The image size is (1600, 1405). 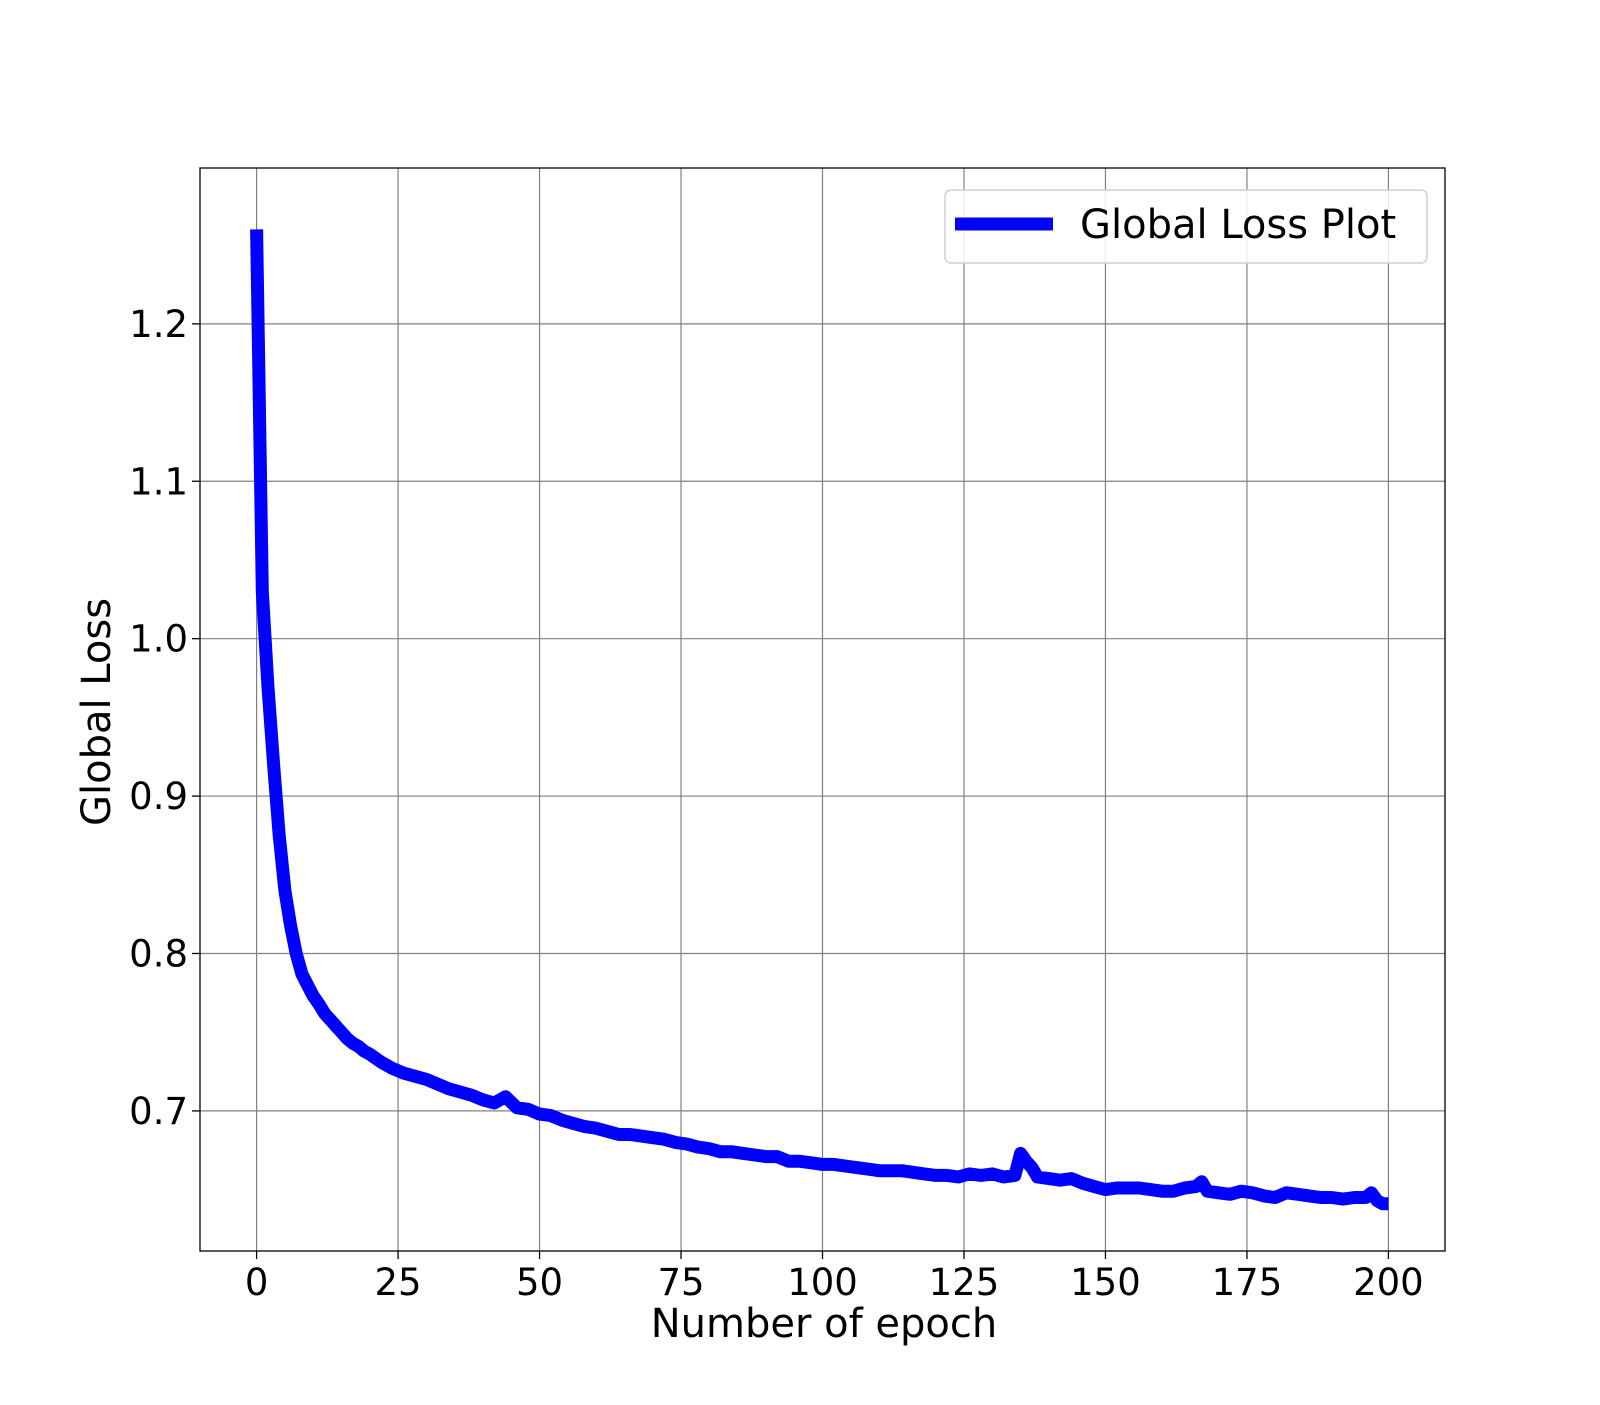 I want to click on legend: Global Loss Plot, so click(x=1186, y=226).